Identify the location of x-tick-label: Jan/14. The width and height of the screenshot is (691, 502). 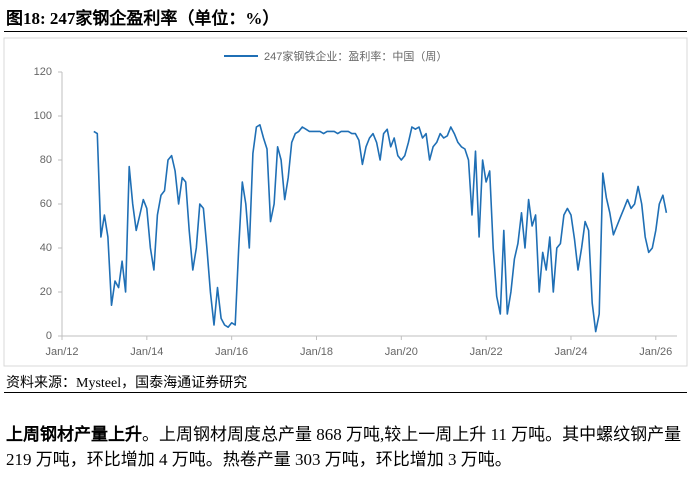
(146, 352).